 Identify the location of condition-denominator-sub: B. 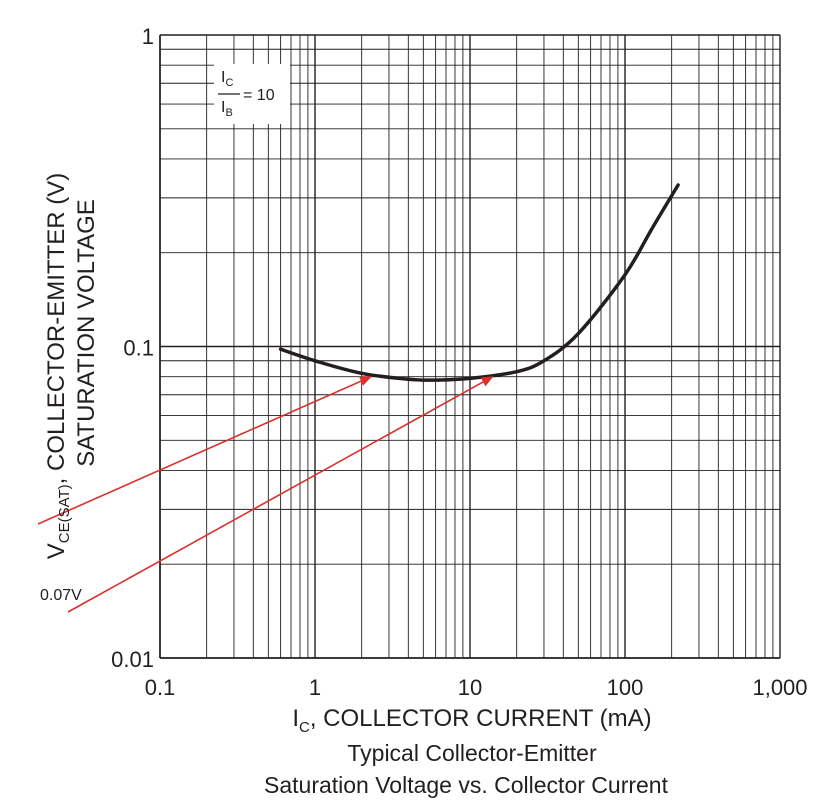
(228, 113).